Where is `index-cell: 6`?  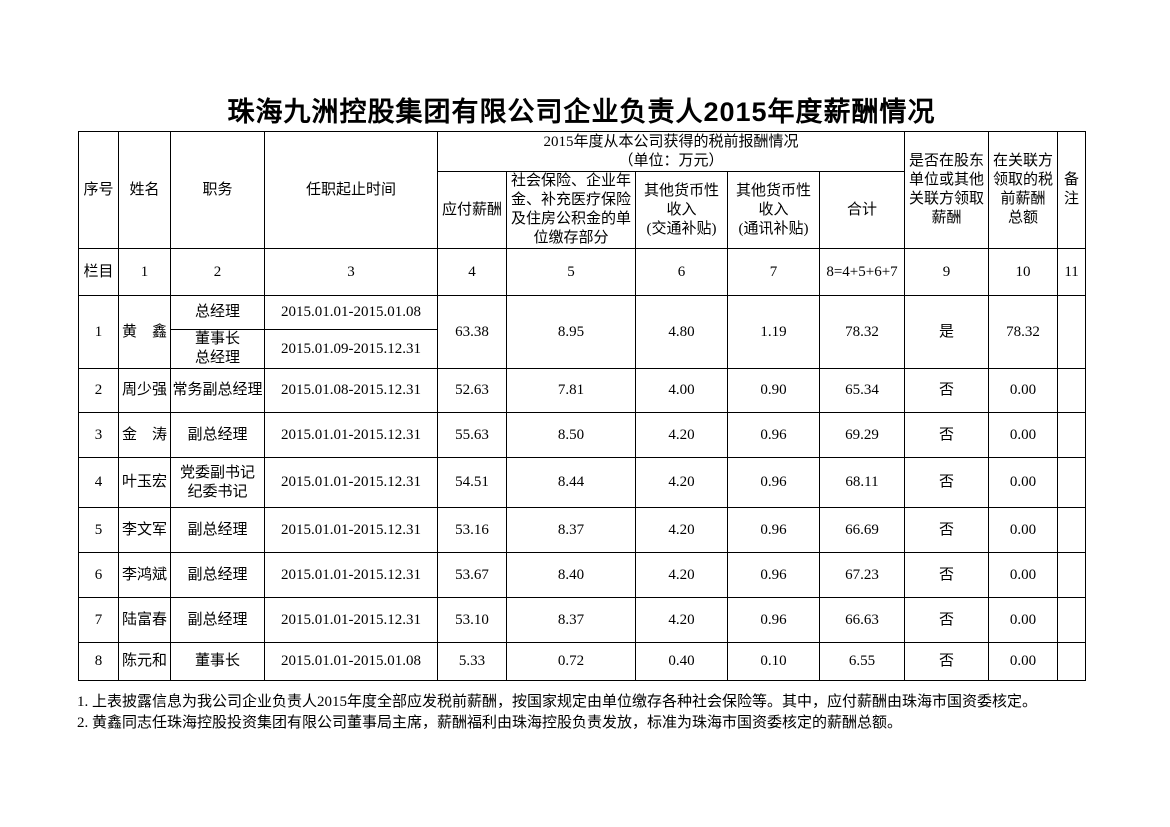 index-cell: 6 is located at coordinates (681, 272).